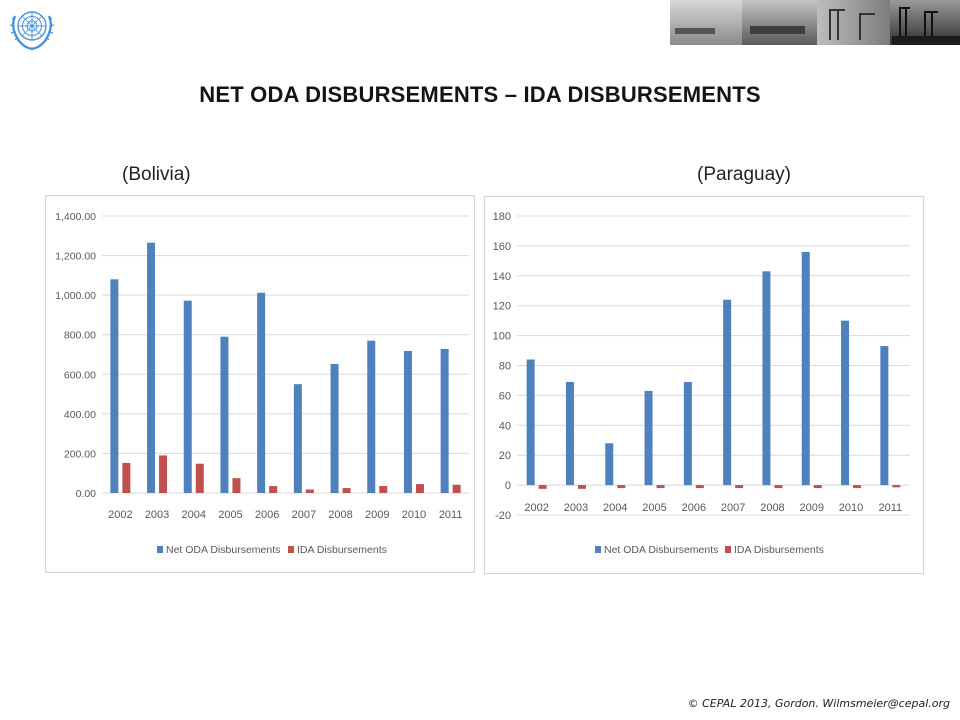 Image resolution: width=960 pixels, height=720 pixels. Describe the element at coordinates (502, 337) in the screenshot. I see `y-tick-label: 100` at that location.